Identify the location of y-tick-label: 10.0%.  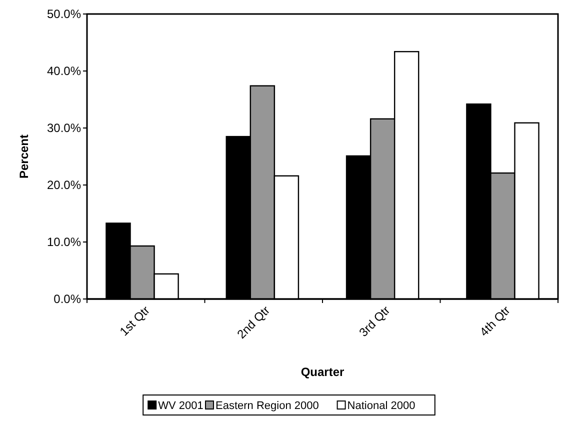
(64, 242).